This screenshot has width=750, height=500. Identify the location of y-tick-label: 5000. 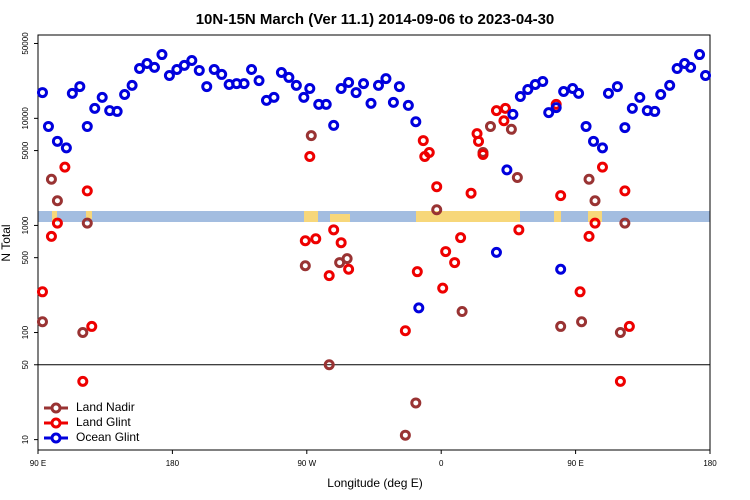
(25, 150).